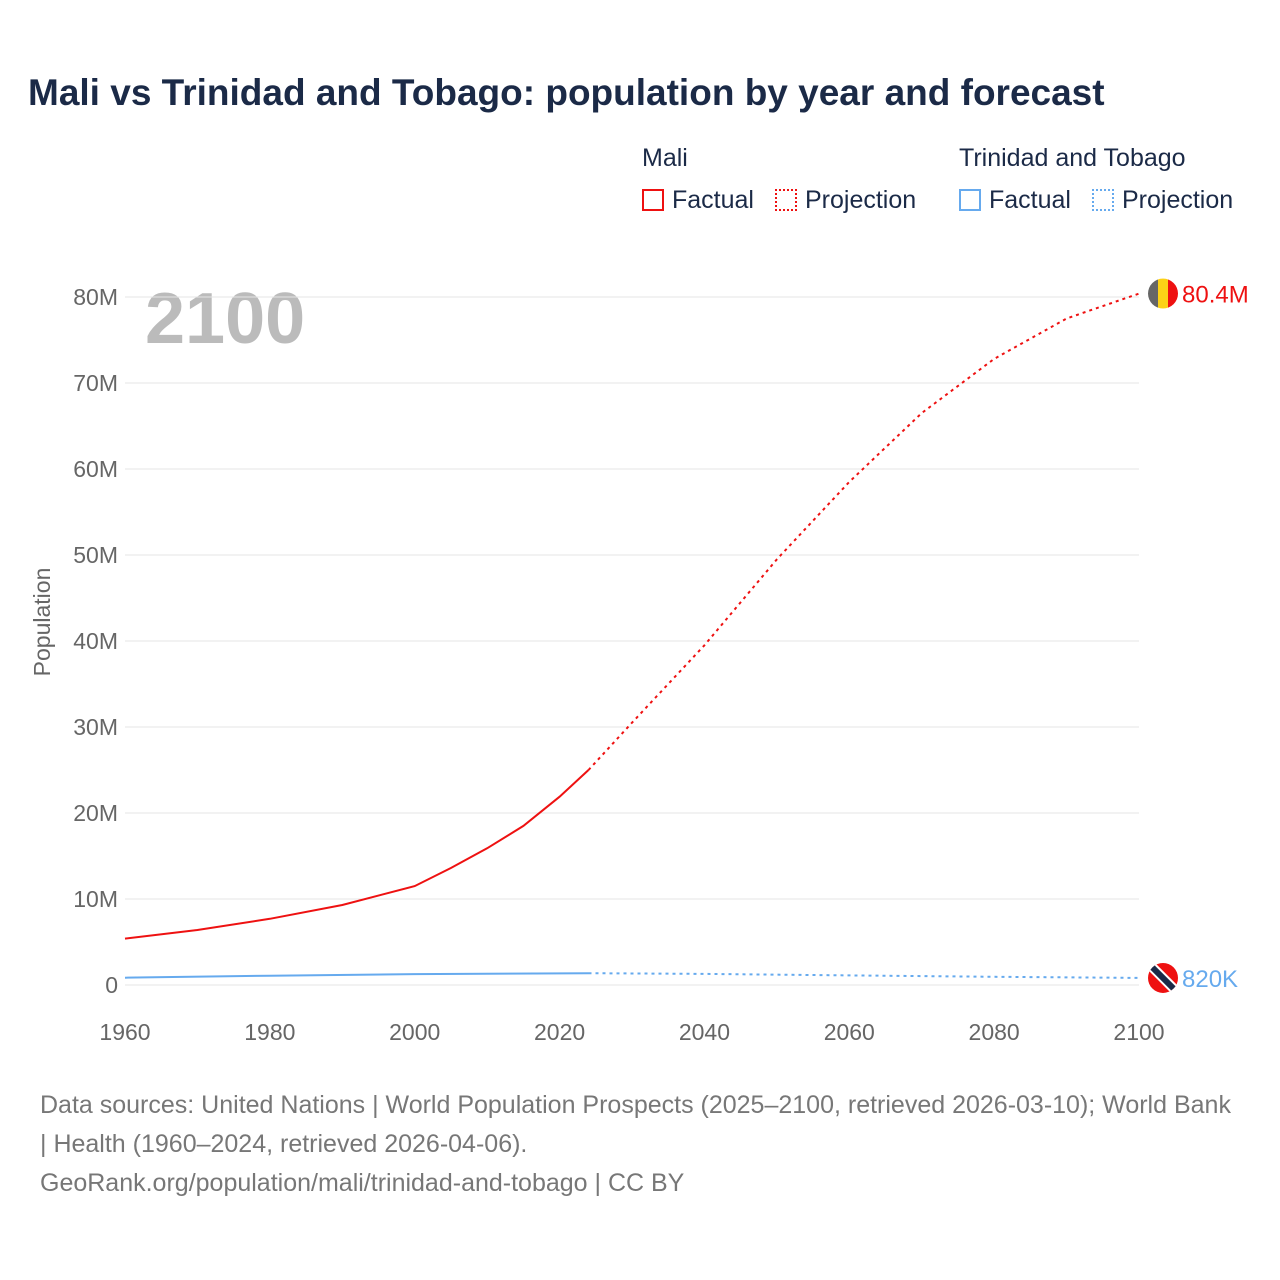  What do you see at coordinates (95, 899) in the screenshot?
I see `y-tick-label: 10M` at bounding box center [95, 899].